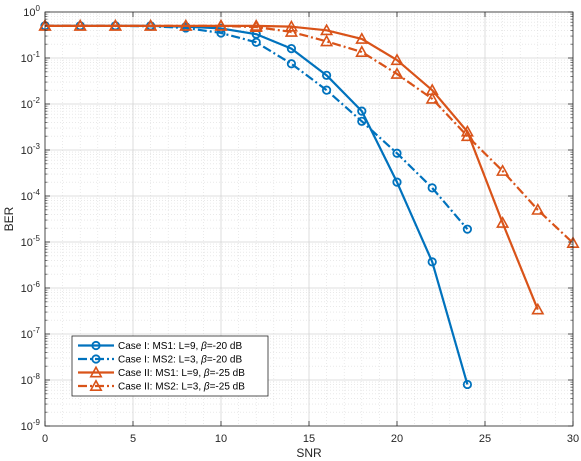  I want to click on y-tick-label: 10⁻⁷, so click(31, 333).